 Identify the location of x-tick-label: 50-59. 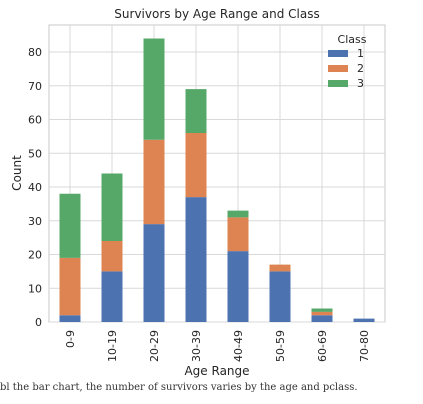
(280, 346).